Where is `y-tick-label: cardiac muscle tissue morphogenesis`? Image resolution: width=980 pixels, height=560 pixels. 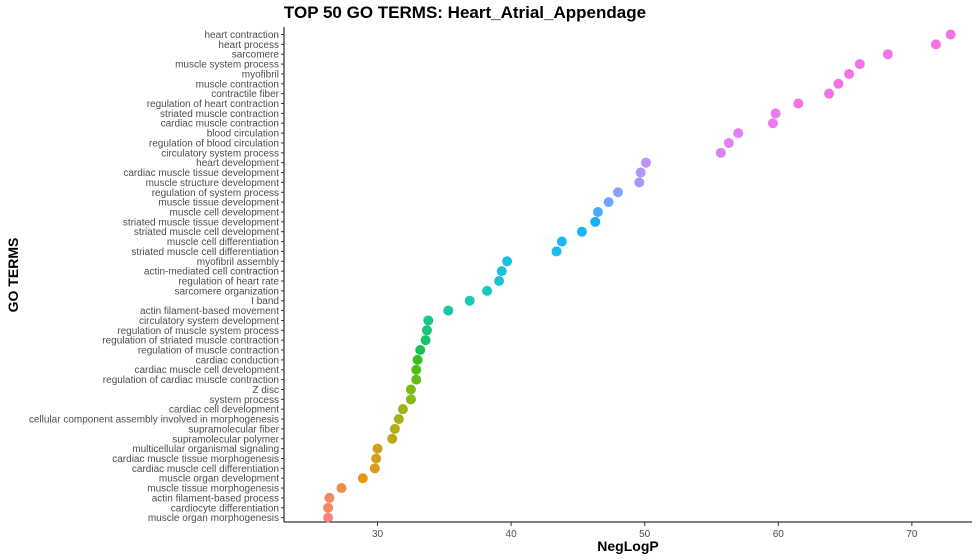
y-tick-label: cardiac muscle tissue morphogenesis is located at coordinates (195, 459).